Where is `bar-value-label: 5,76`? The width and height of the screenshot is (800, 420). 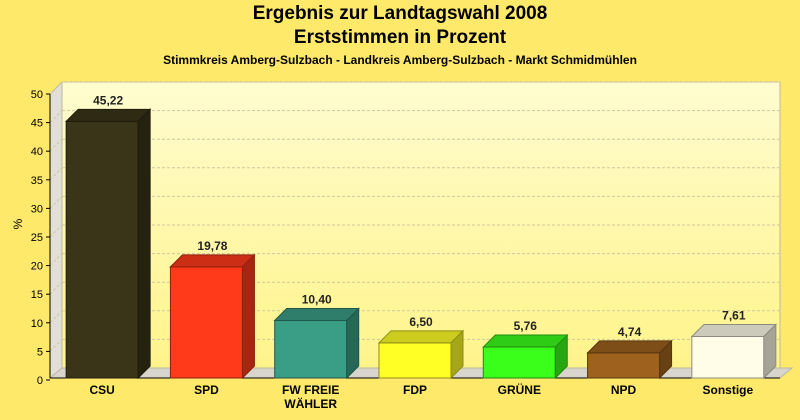 bar-value-label: 5,76 is located at coordinates (526, 326).